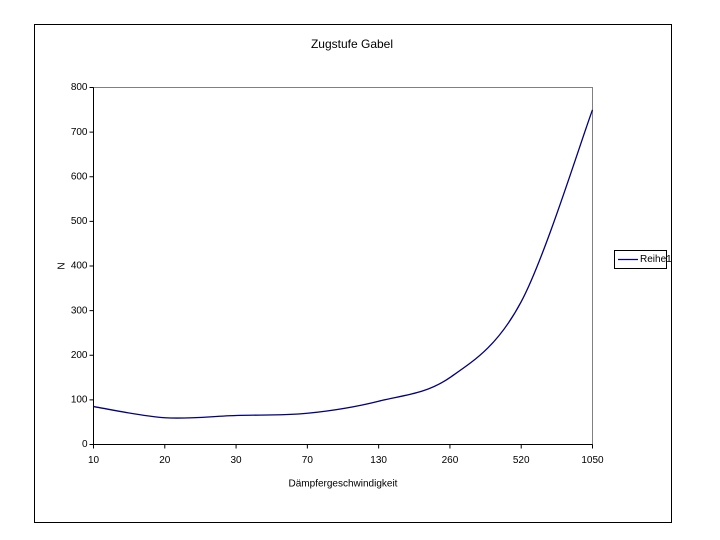 The height and width of the screenshot is (540, 720). Describe the element at coordinates (521, 460) in the screenshot. I see `x-tick-label: 520` at that location.